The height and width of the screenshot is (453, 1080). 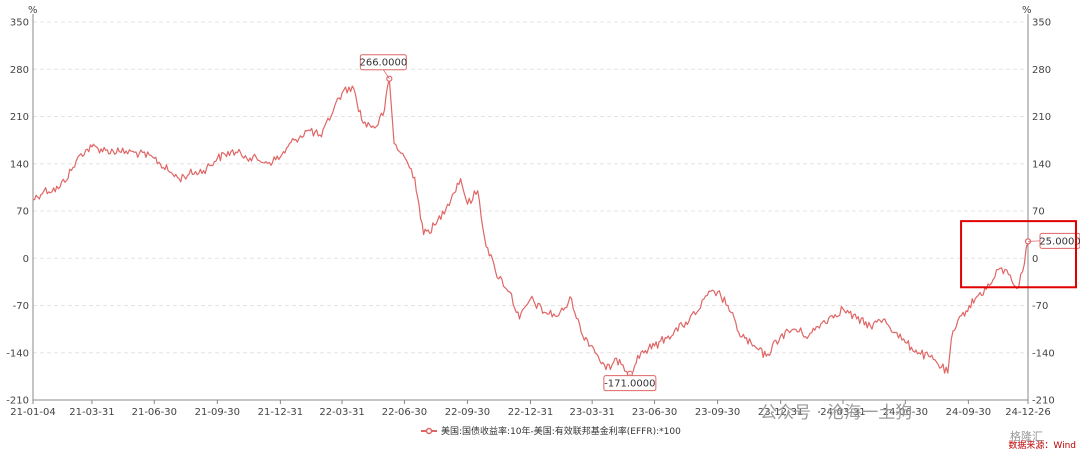 I want to click on x-tick-label: 22-06-30, so click(x=404, y=412).